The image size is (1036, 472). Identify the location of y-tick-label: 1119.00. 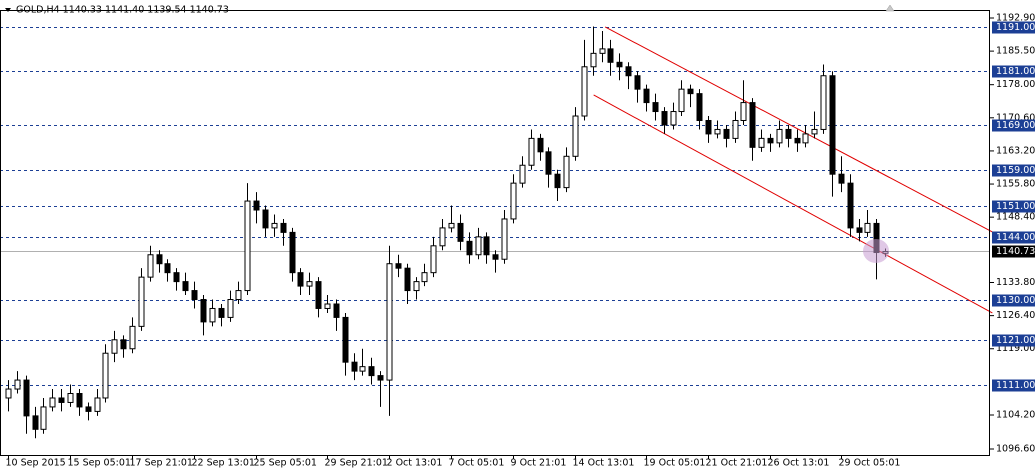
(1015, 348).